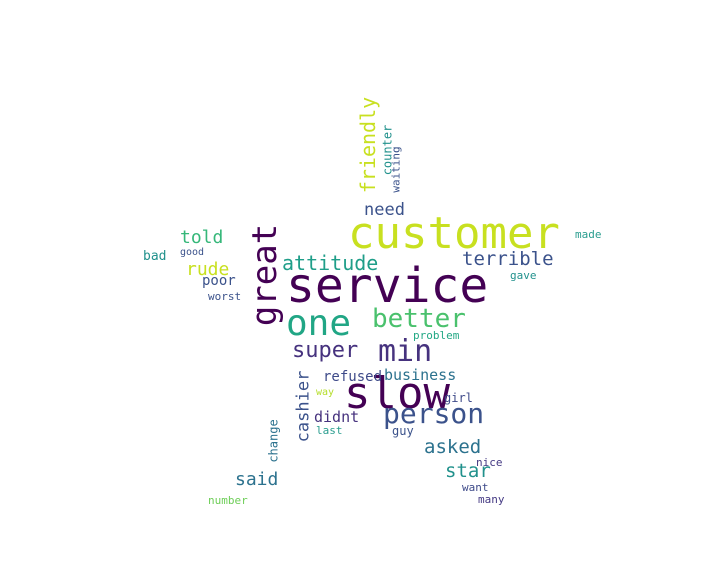 This screenshot has width=720, height=576. I want to click on word-girl: girl, so click(458, 398).